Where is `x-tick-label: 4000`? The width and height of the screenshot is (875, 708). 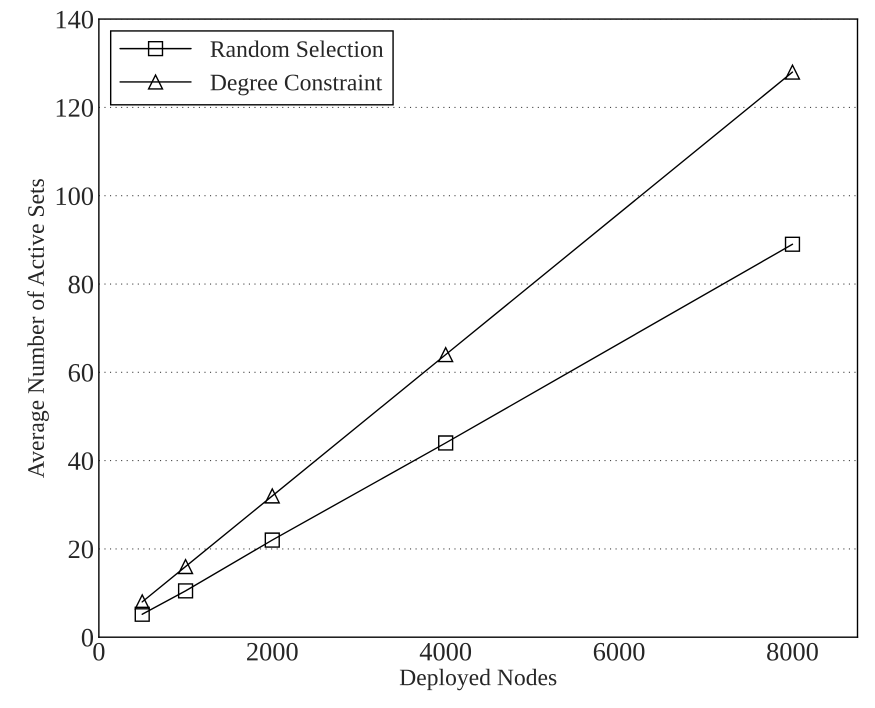 x-tick-label: 4000 is located at coordinates (446, 651).